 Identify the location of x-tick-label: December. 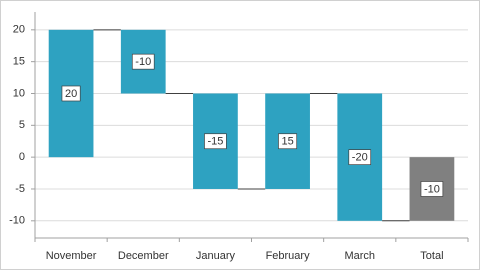
(143, 256).